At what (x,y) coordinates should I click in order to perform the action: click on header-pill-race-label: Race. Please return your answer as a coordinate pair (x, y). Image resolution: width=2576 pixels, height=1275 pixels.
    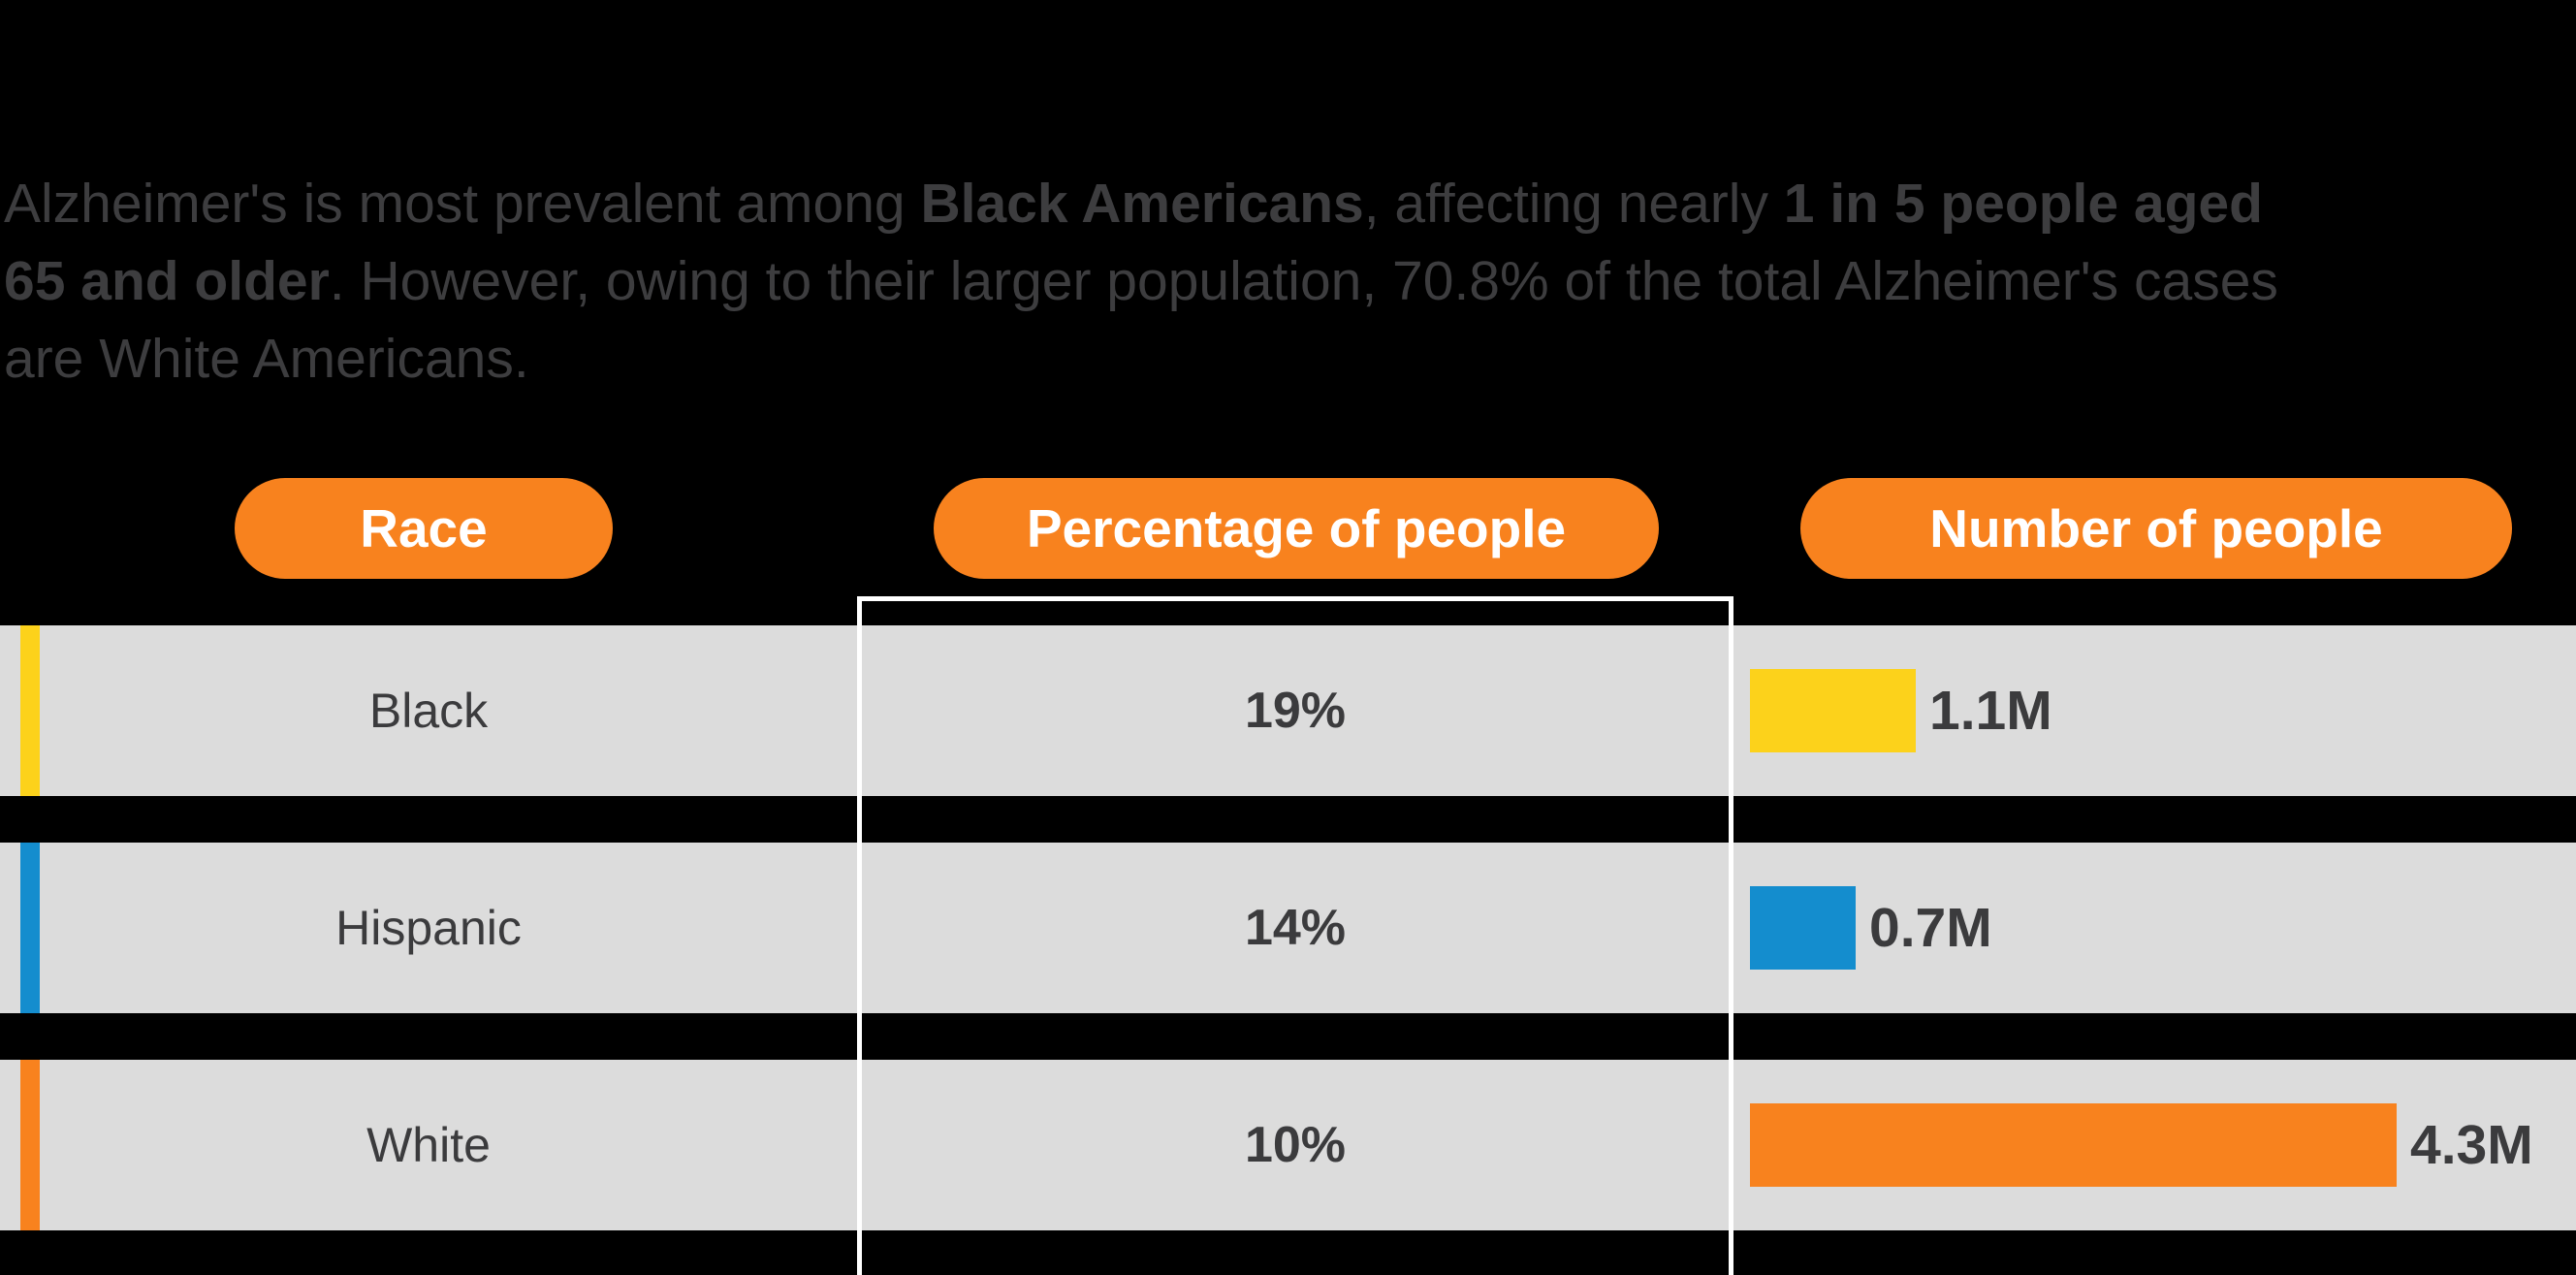
    Looking at the image, I should click on (424, 528).